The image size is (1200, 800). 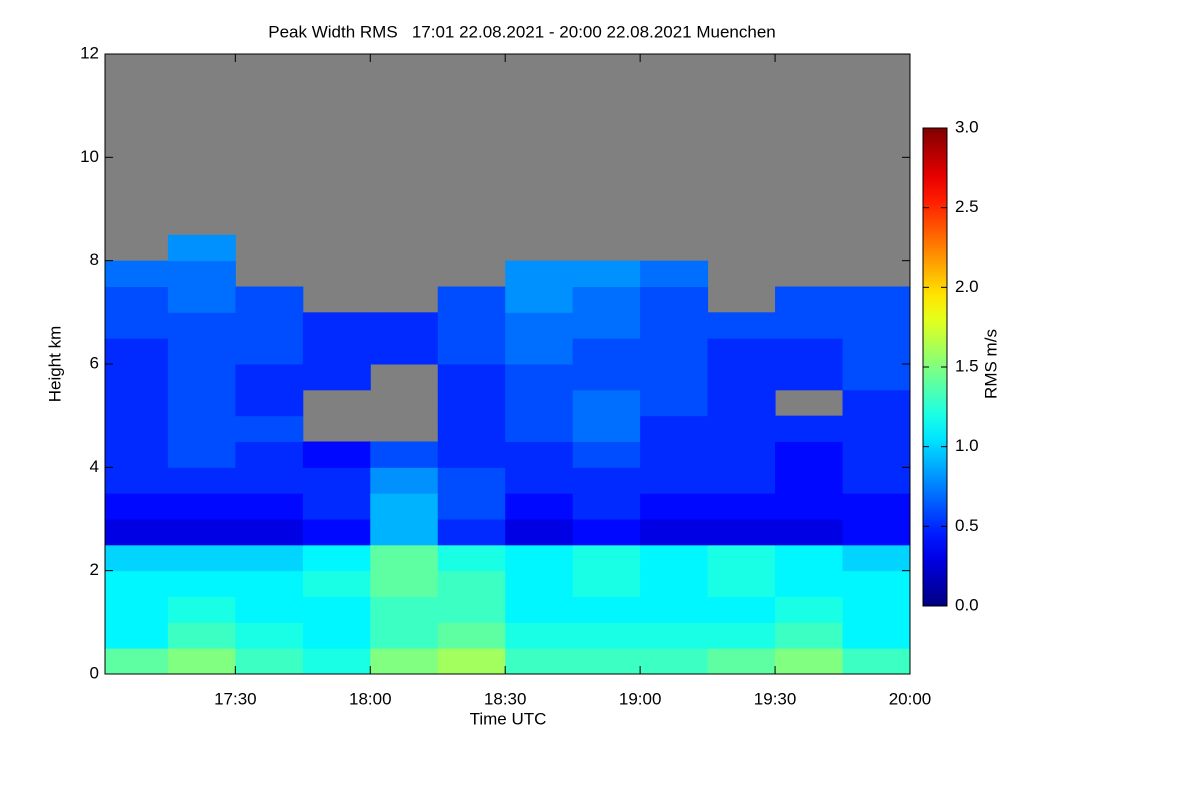 What do you see at coordinates (94, 672) in the screenshot?
I see `y-tick-label: 0` at bounding box center [94, 672].